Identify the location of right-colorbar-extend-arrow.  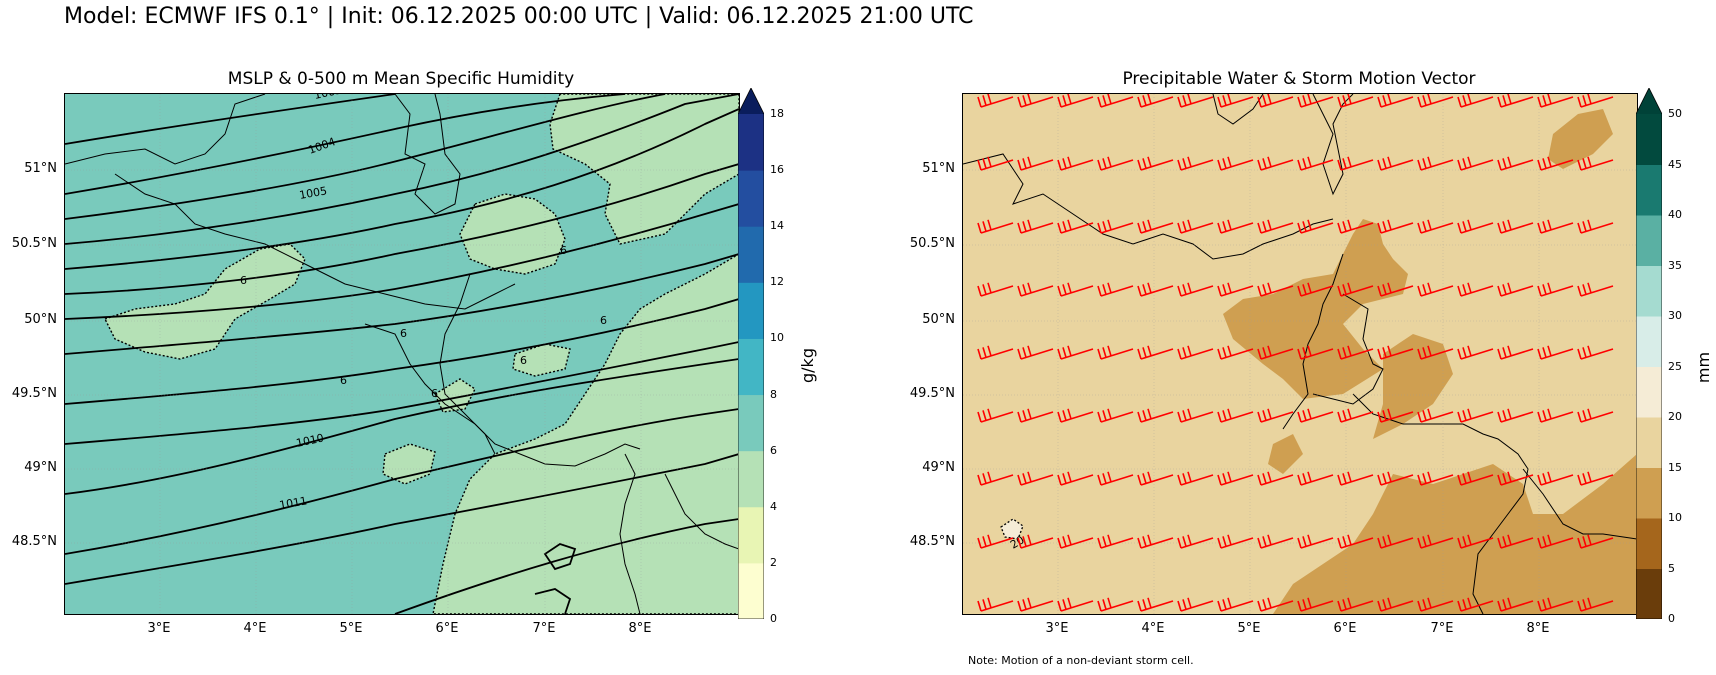
(1649, 101).